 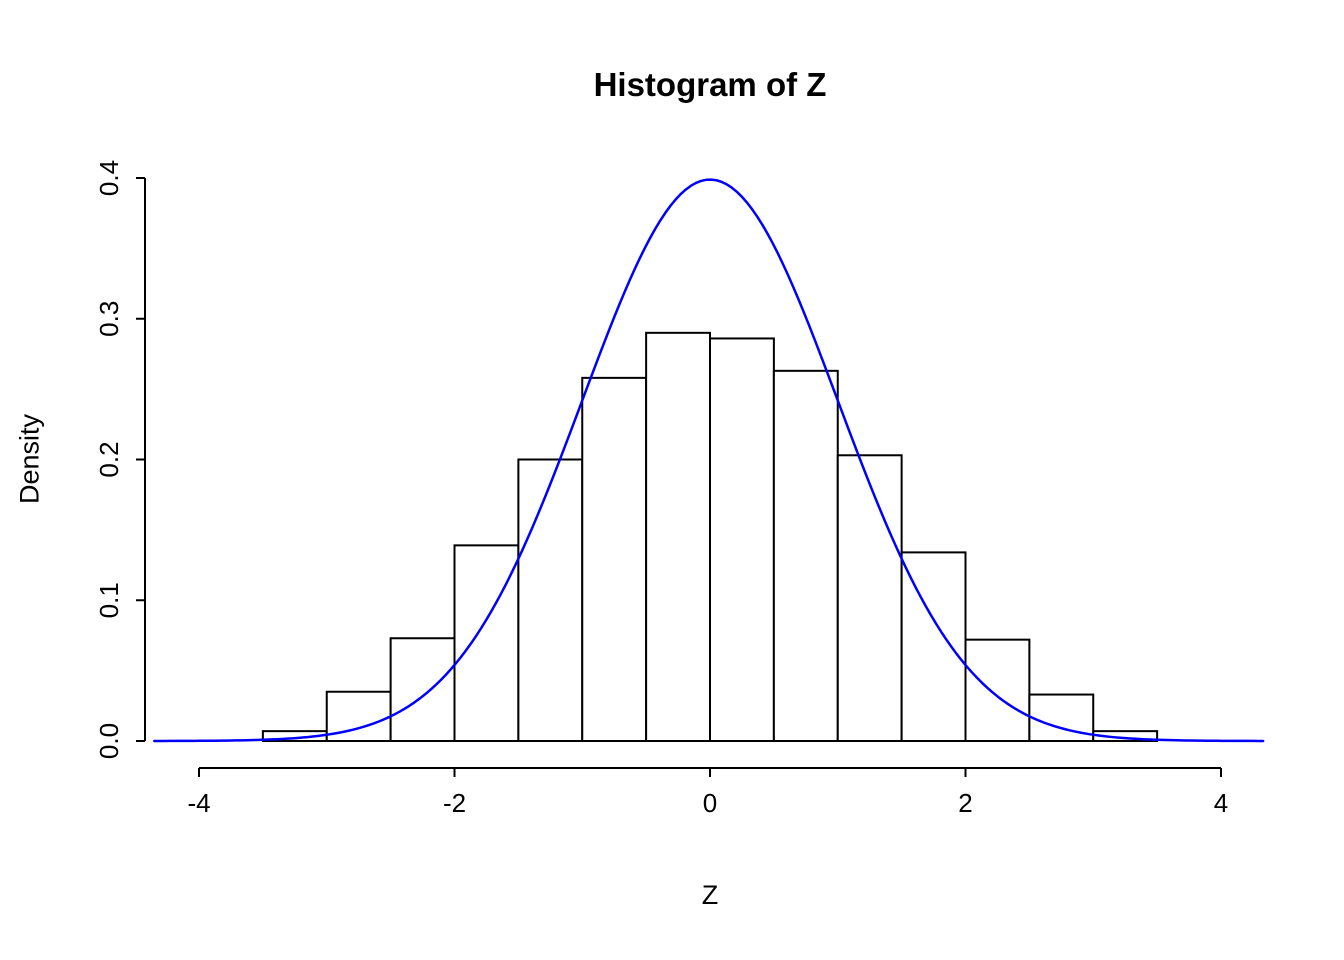 I want to click on x-tick-label: 4, so click(x=1221, y=803).